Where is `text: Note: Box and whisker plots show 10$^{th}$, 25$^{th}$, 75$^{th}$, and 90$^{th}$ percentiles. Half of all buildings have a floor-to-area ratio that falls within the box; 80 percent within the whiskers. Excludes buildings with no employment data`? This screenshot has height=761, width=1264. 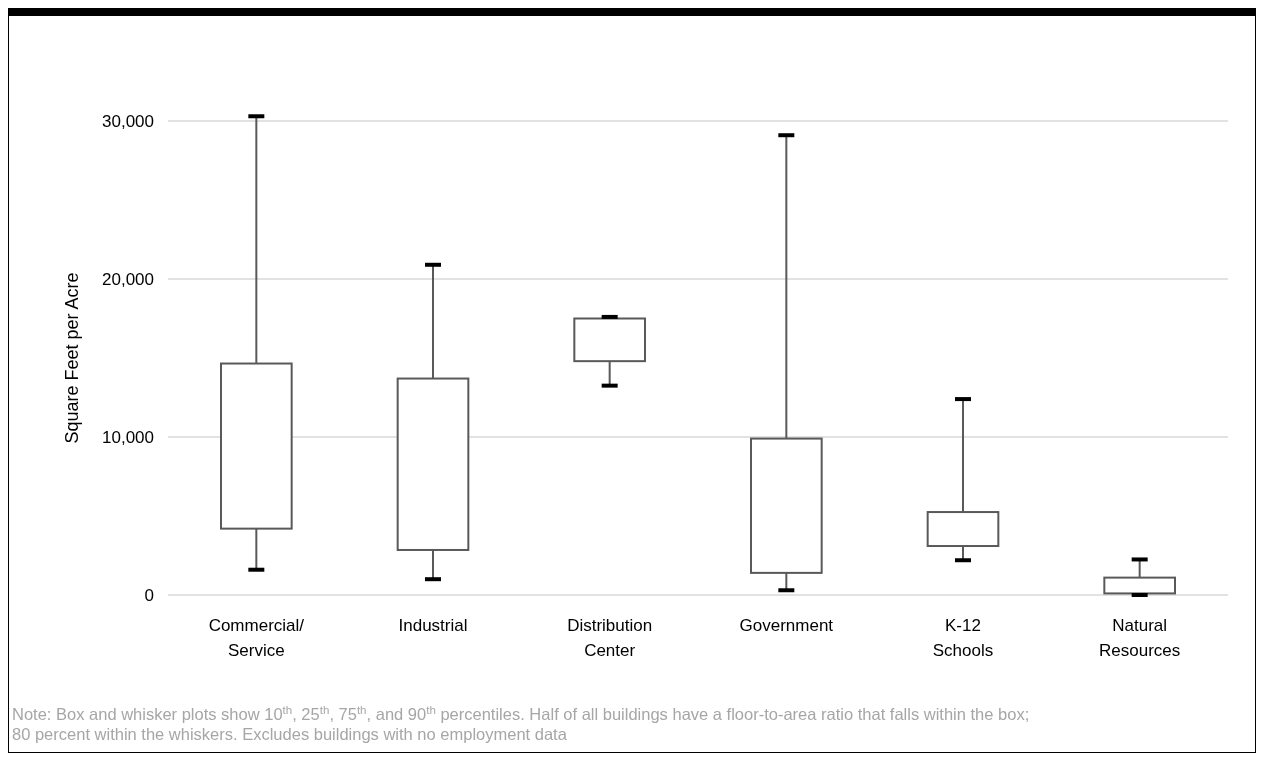 text: Note: Box and whisker plots show 10$^{th}$, 25$^{th}$, 75$^{th}$, and 90$^{th}$ percentiles. Half of all buildings have a floor-to-area ratio that falls within the box; 80 percent within the whiskers. Excludes buildings with no employment data is located at coordinates (521, 723).